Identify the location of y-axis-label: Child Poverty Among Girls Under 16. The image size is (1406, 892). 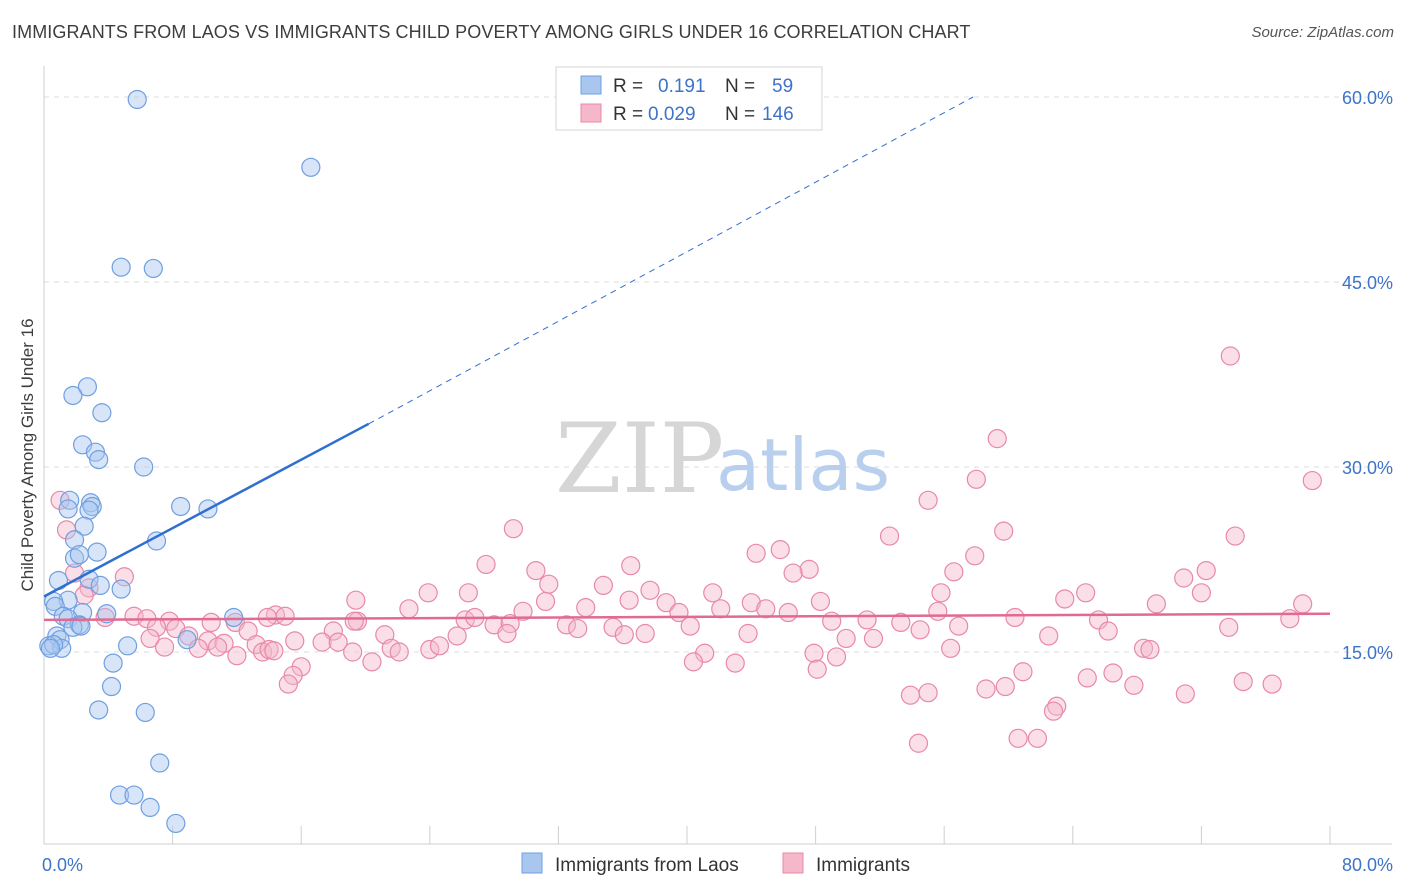
(27, 454).